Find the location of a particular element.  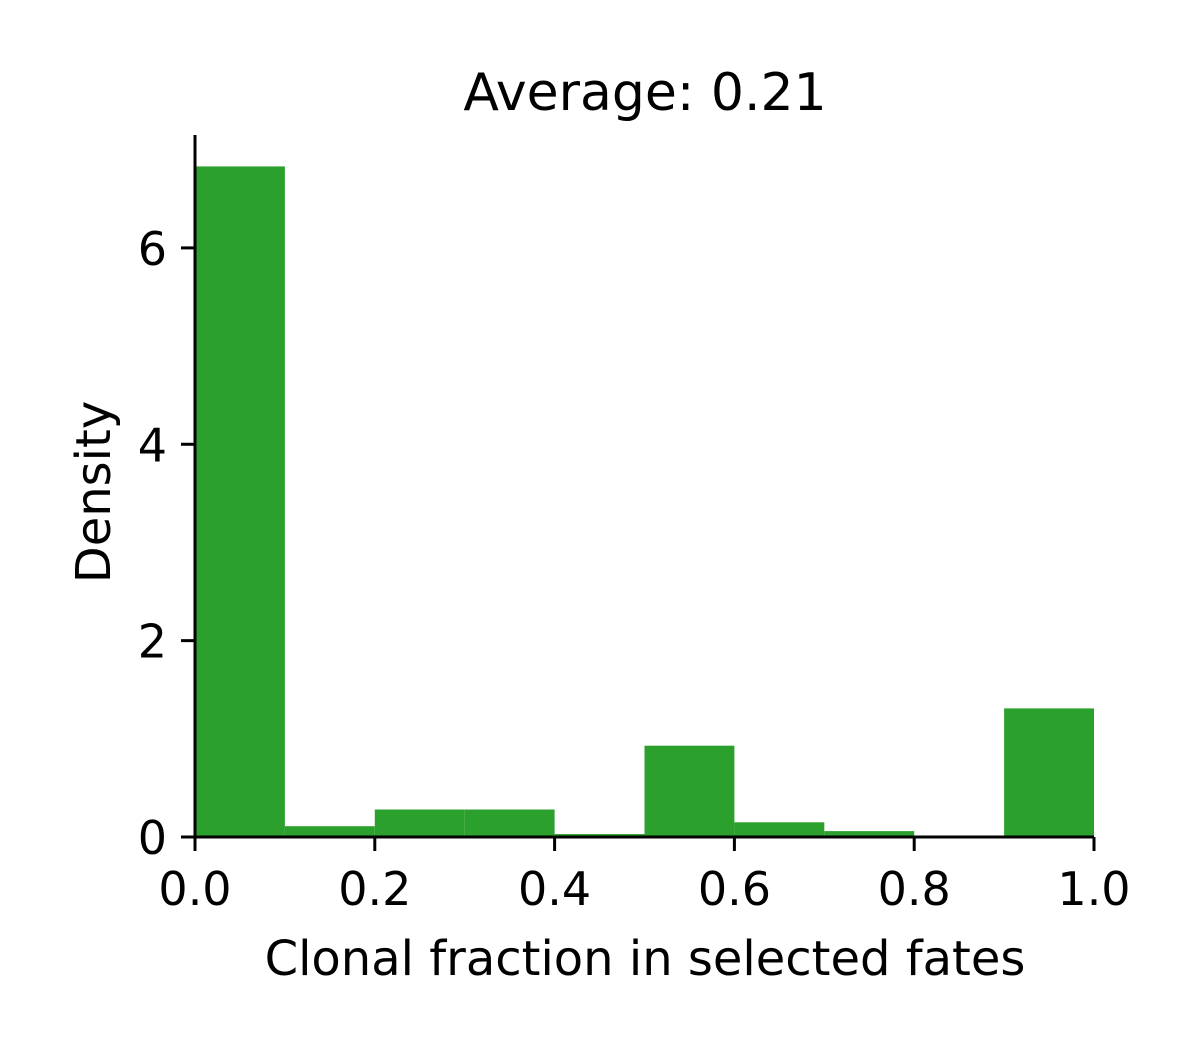

y-tick-label: 4 is located at coordinates (152, 445).